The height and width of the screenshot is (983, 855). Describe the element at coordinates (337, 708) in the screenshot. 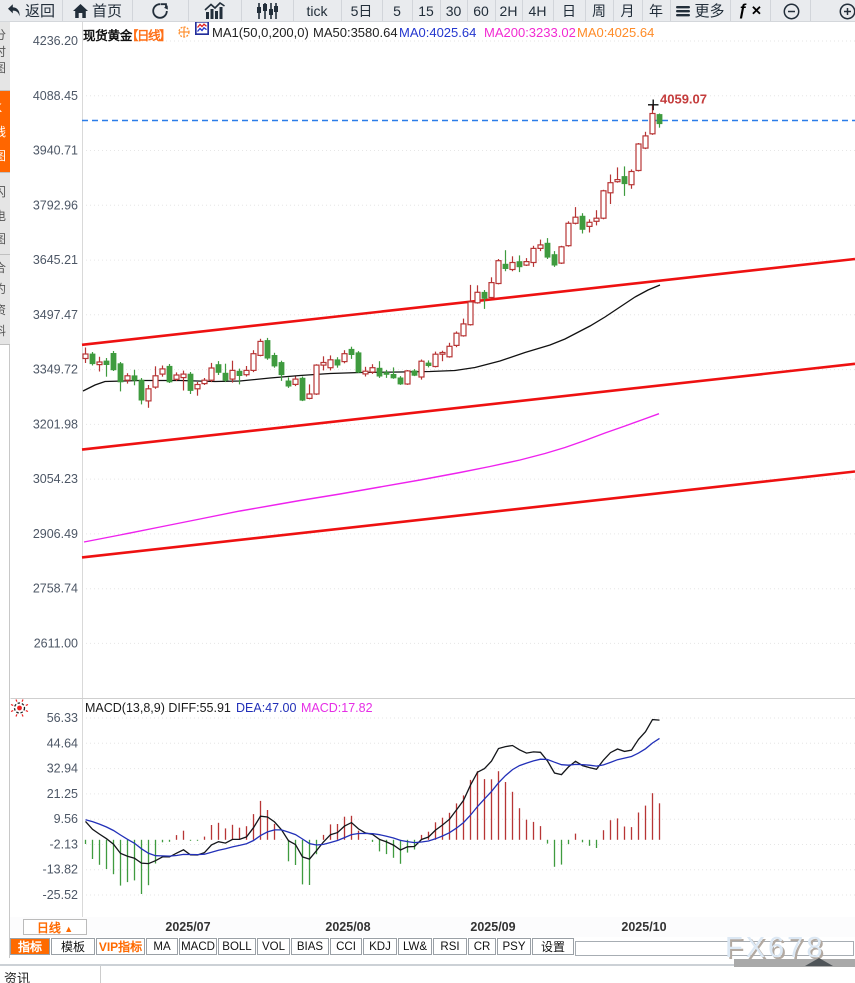

I see `svg-text: MACD:17.82` at that location.